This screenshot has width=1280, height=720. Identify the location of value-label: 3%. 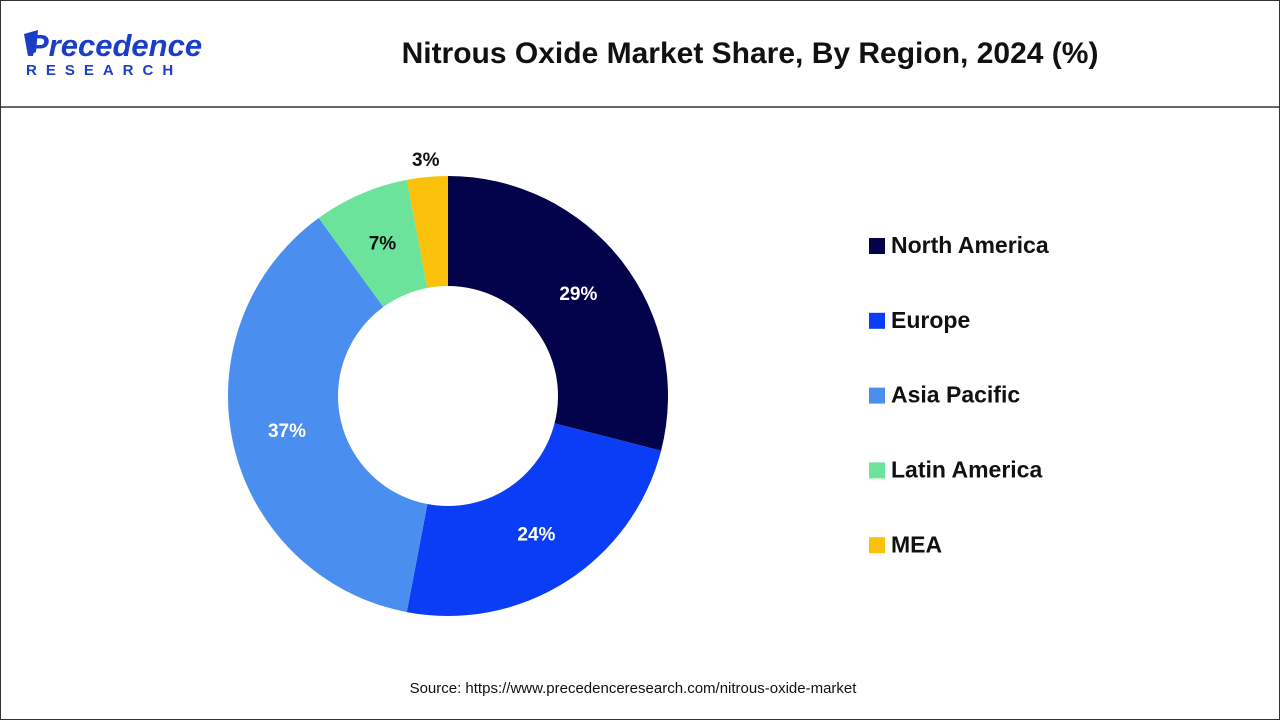
(426, 160).